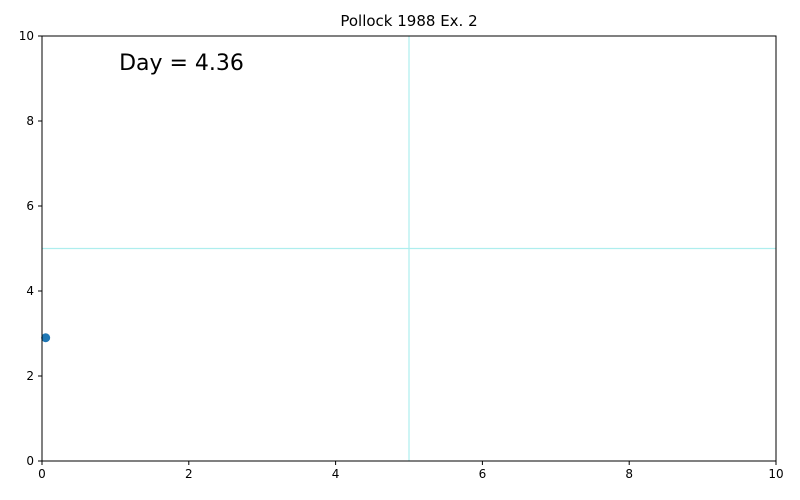  I want to click on y-tick-label: 8, so click(30, 121).